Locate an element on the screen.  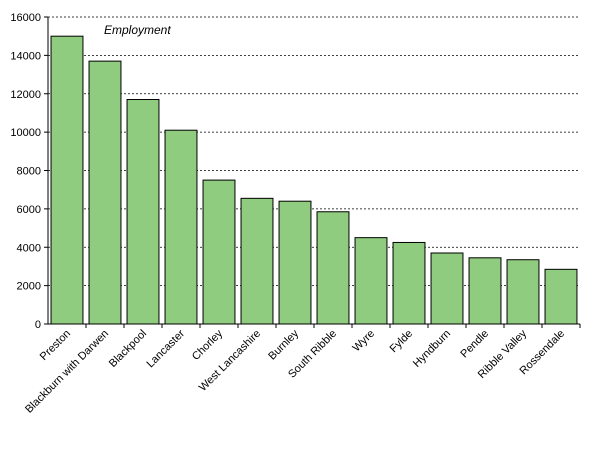
y-tick-label: 12000 is located at coordinates (25, 95).